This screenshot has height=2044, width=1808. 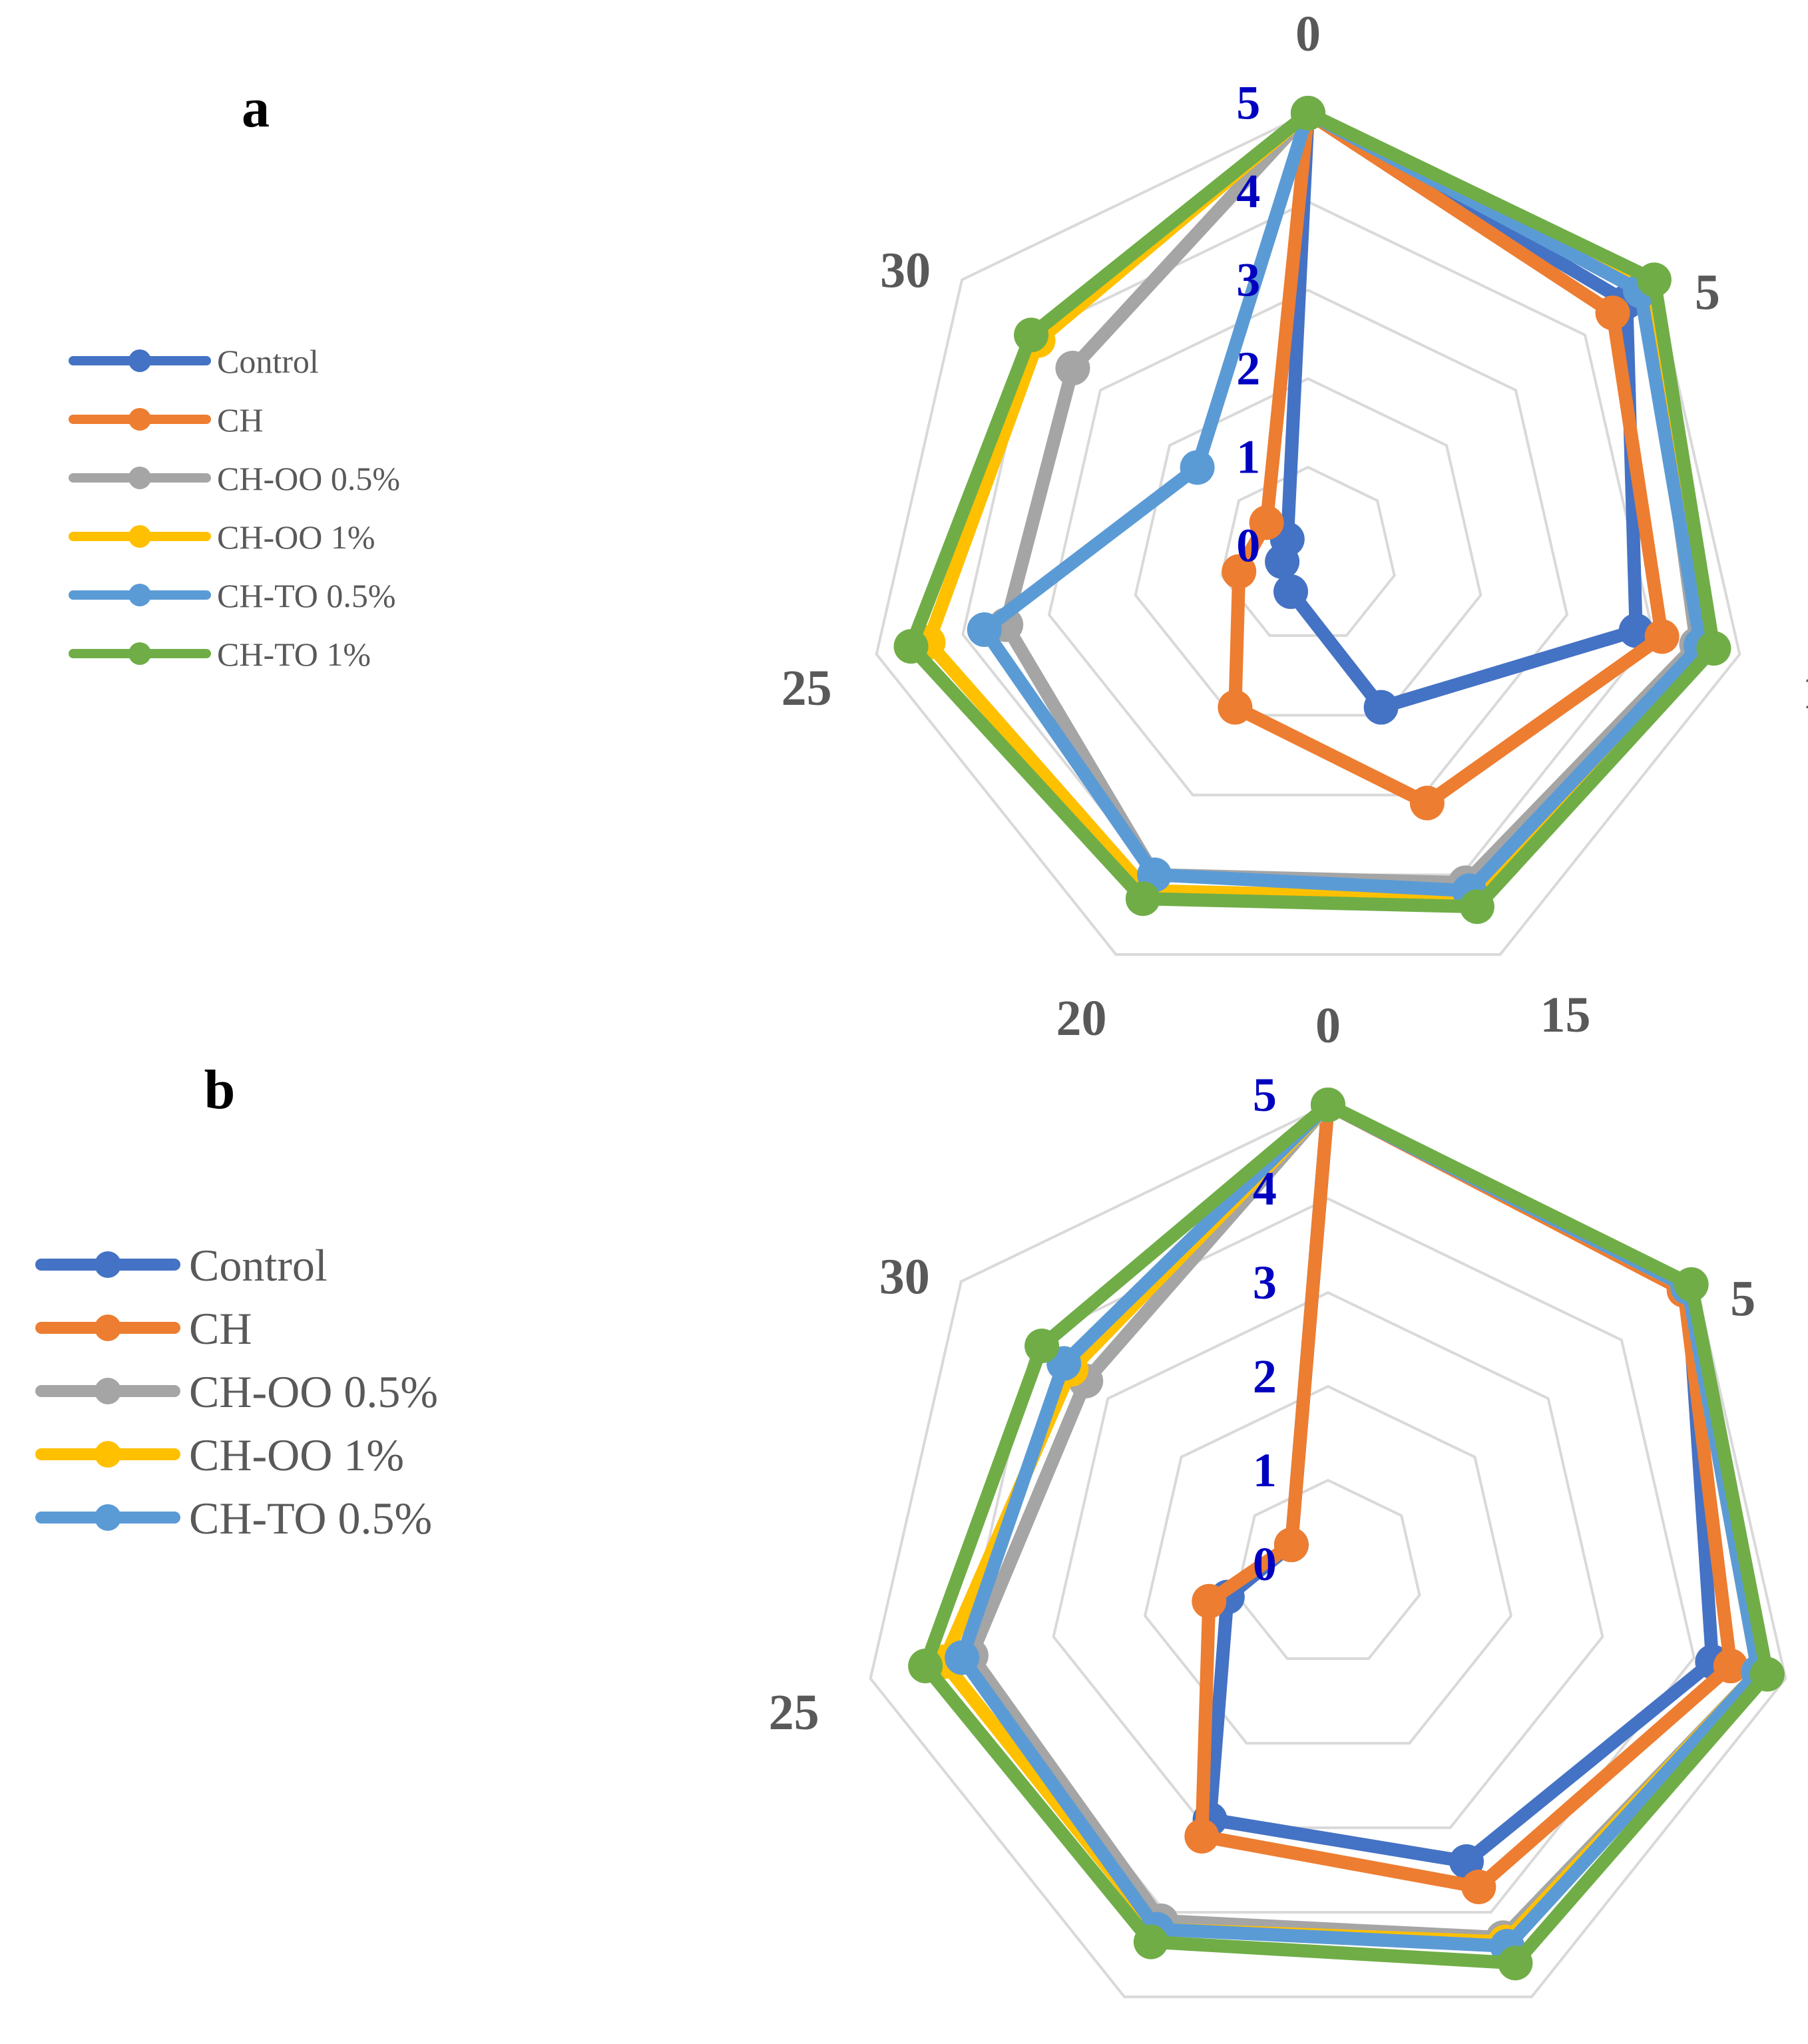 I want to click on legend-a-marker-choo1, so click(x=139, y=536).